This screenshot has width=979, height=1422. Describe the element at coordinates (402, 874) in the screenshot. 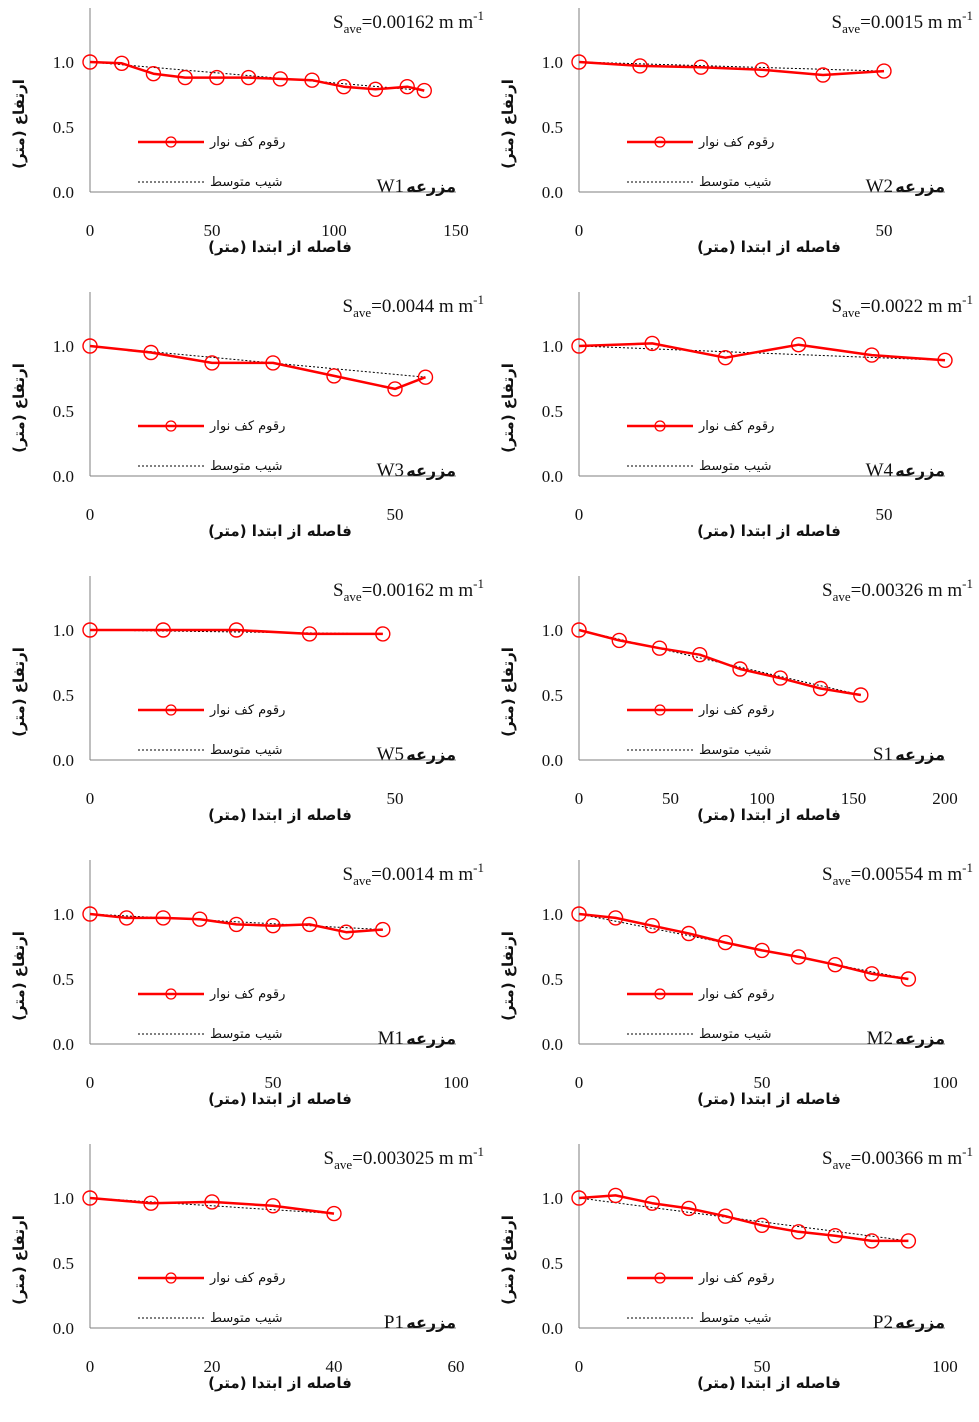

I see `slope-value: =0.0014` at that location.